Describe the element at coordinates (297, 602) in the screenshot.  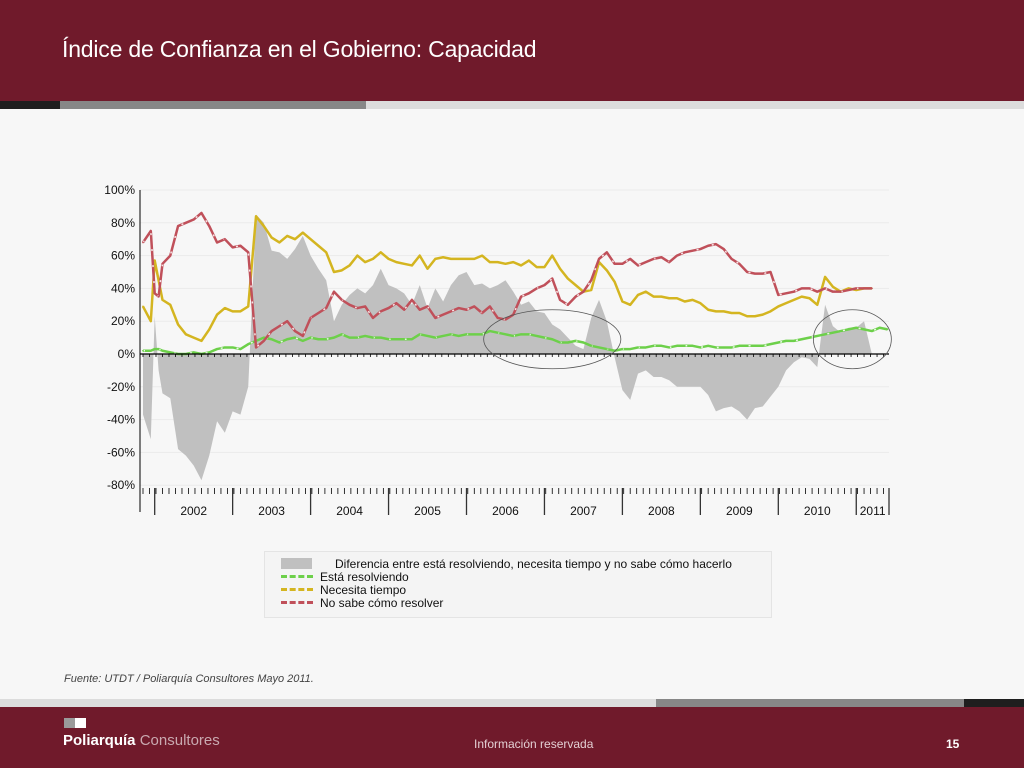
I see `legend-swatch-red` at that location.